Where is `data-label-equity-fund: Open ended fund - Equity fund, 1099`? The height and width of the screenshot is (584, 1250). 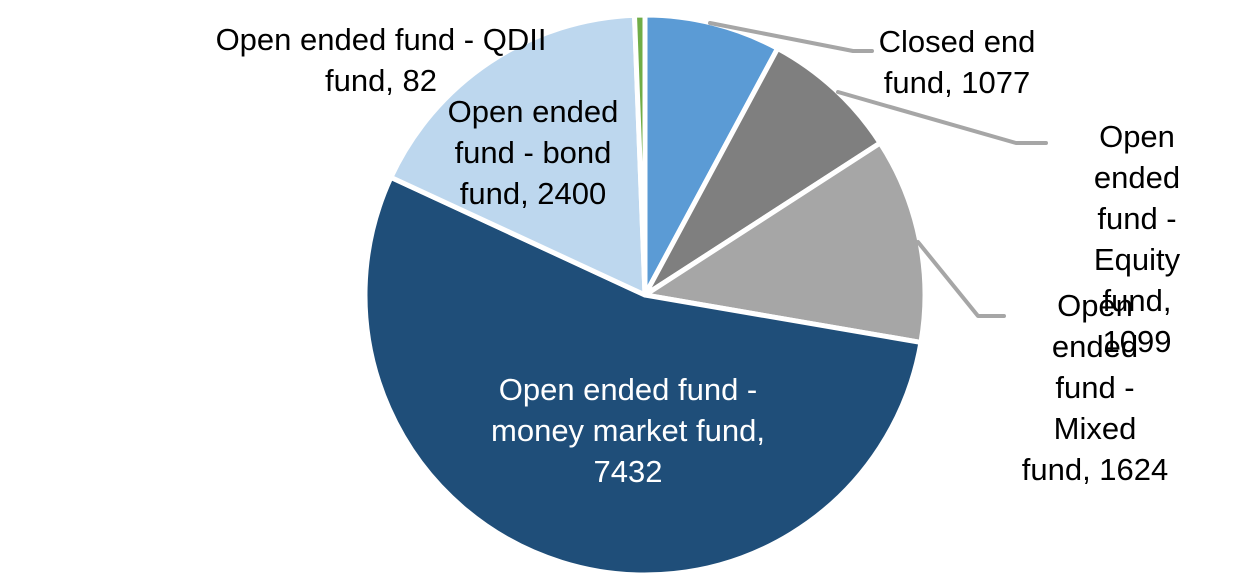 data-label-equity-fund: Open ended fund - Equity fund, 1099 is located at coordinates (1137, 239).